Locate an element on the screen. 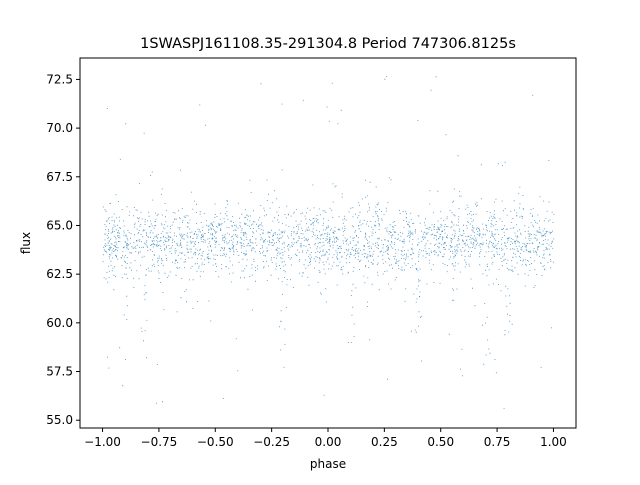 This screenshot has height=485, width=640. y-tick-label: 72.5 is located at coordinates (59, 79).